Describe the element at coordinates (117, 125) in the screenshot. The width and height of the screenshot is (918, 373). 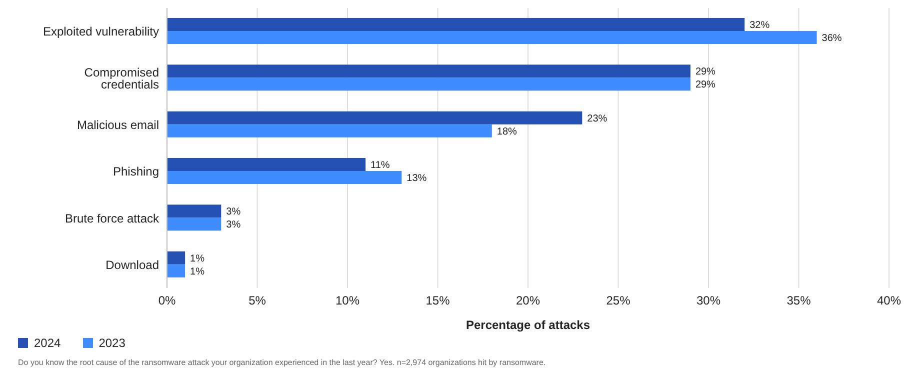
I see `y-tick-label: Malicious email` at that location.